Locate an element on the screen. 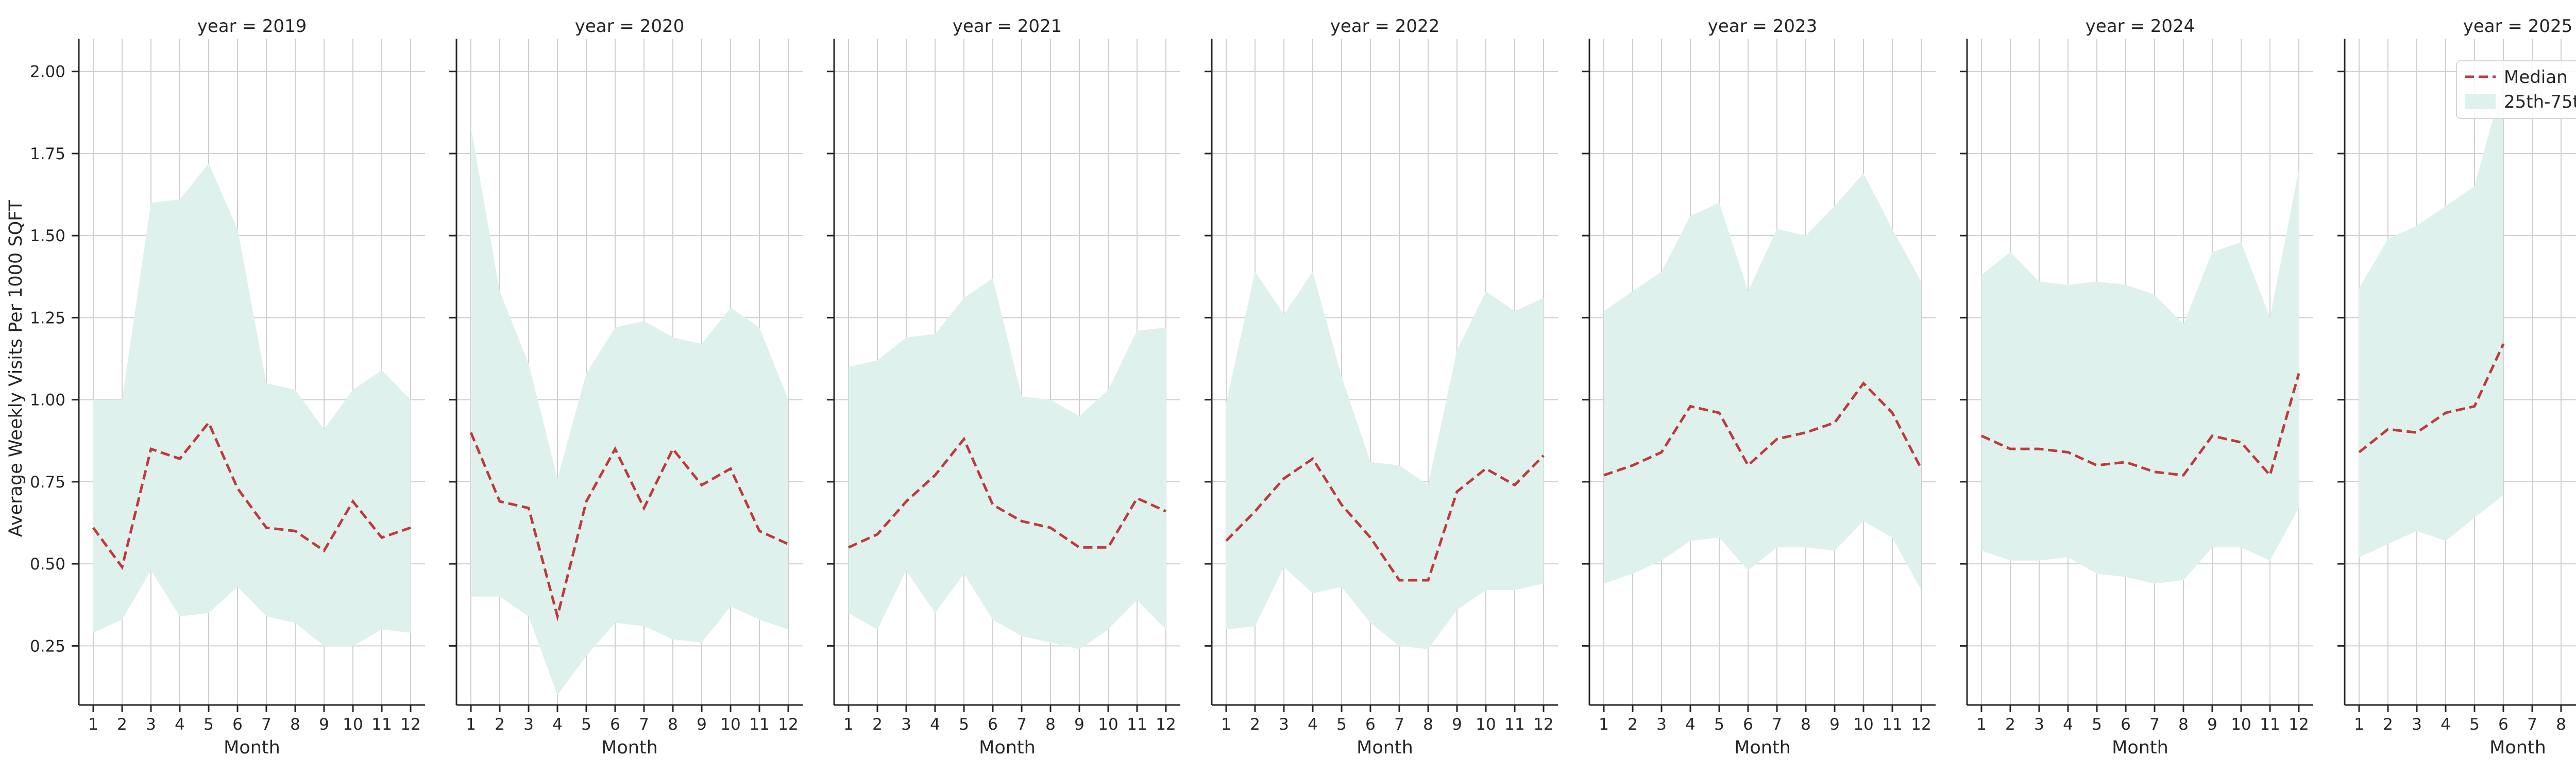 The width and height of the screenshot is (2576, 773). legend-median-label: Median is located at coordinates (2536, 77).